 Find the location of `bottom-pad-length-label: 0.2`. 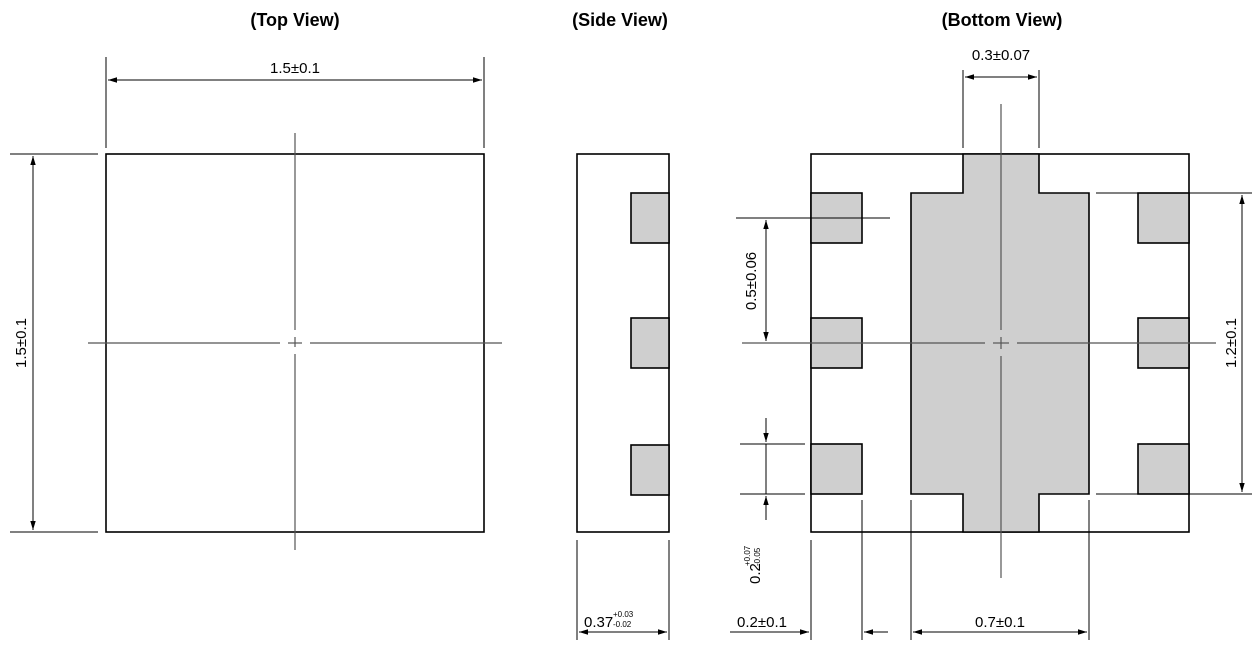

bottom-pad-length-label: 0.2 is located at coordinates (755, 573).